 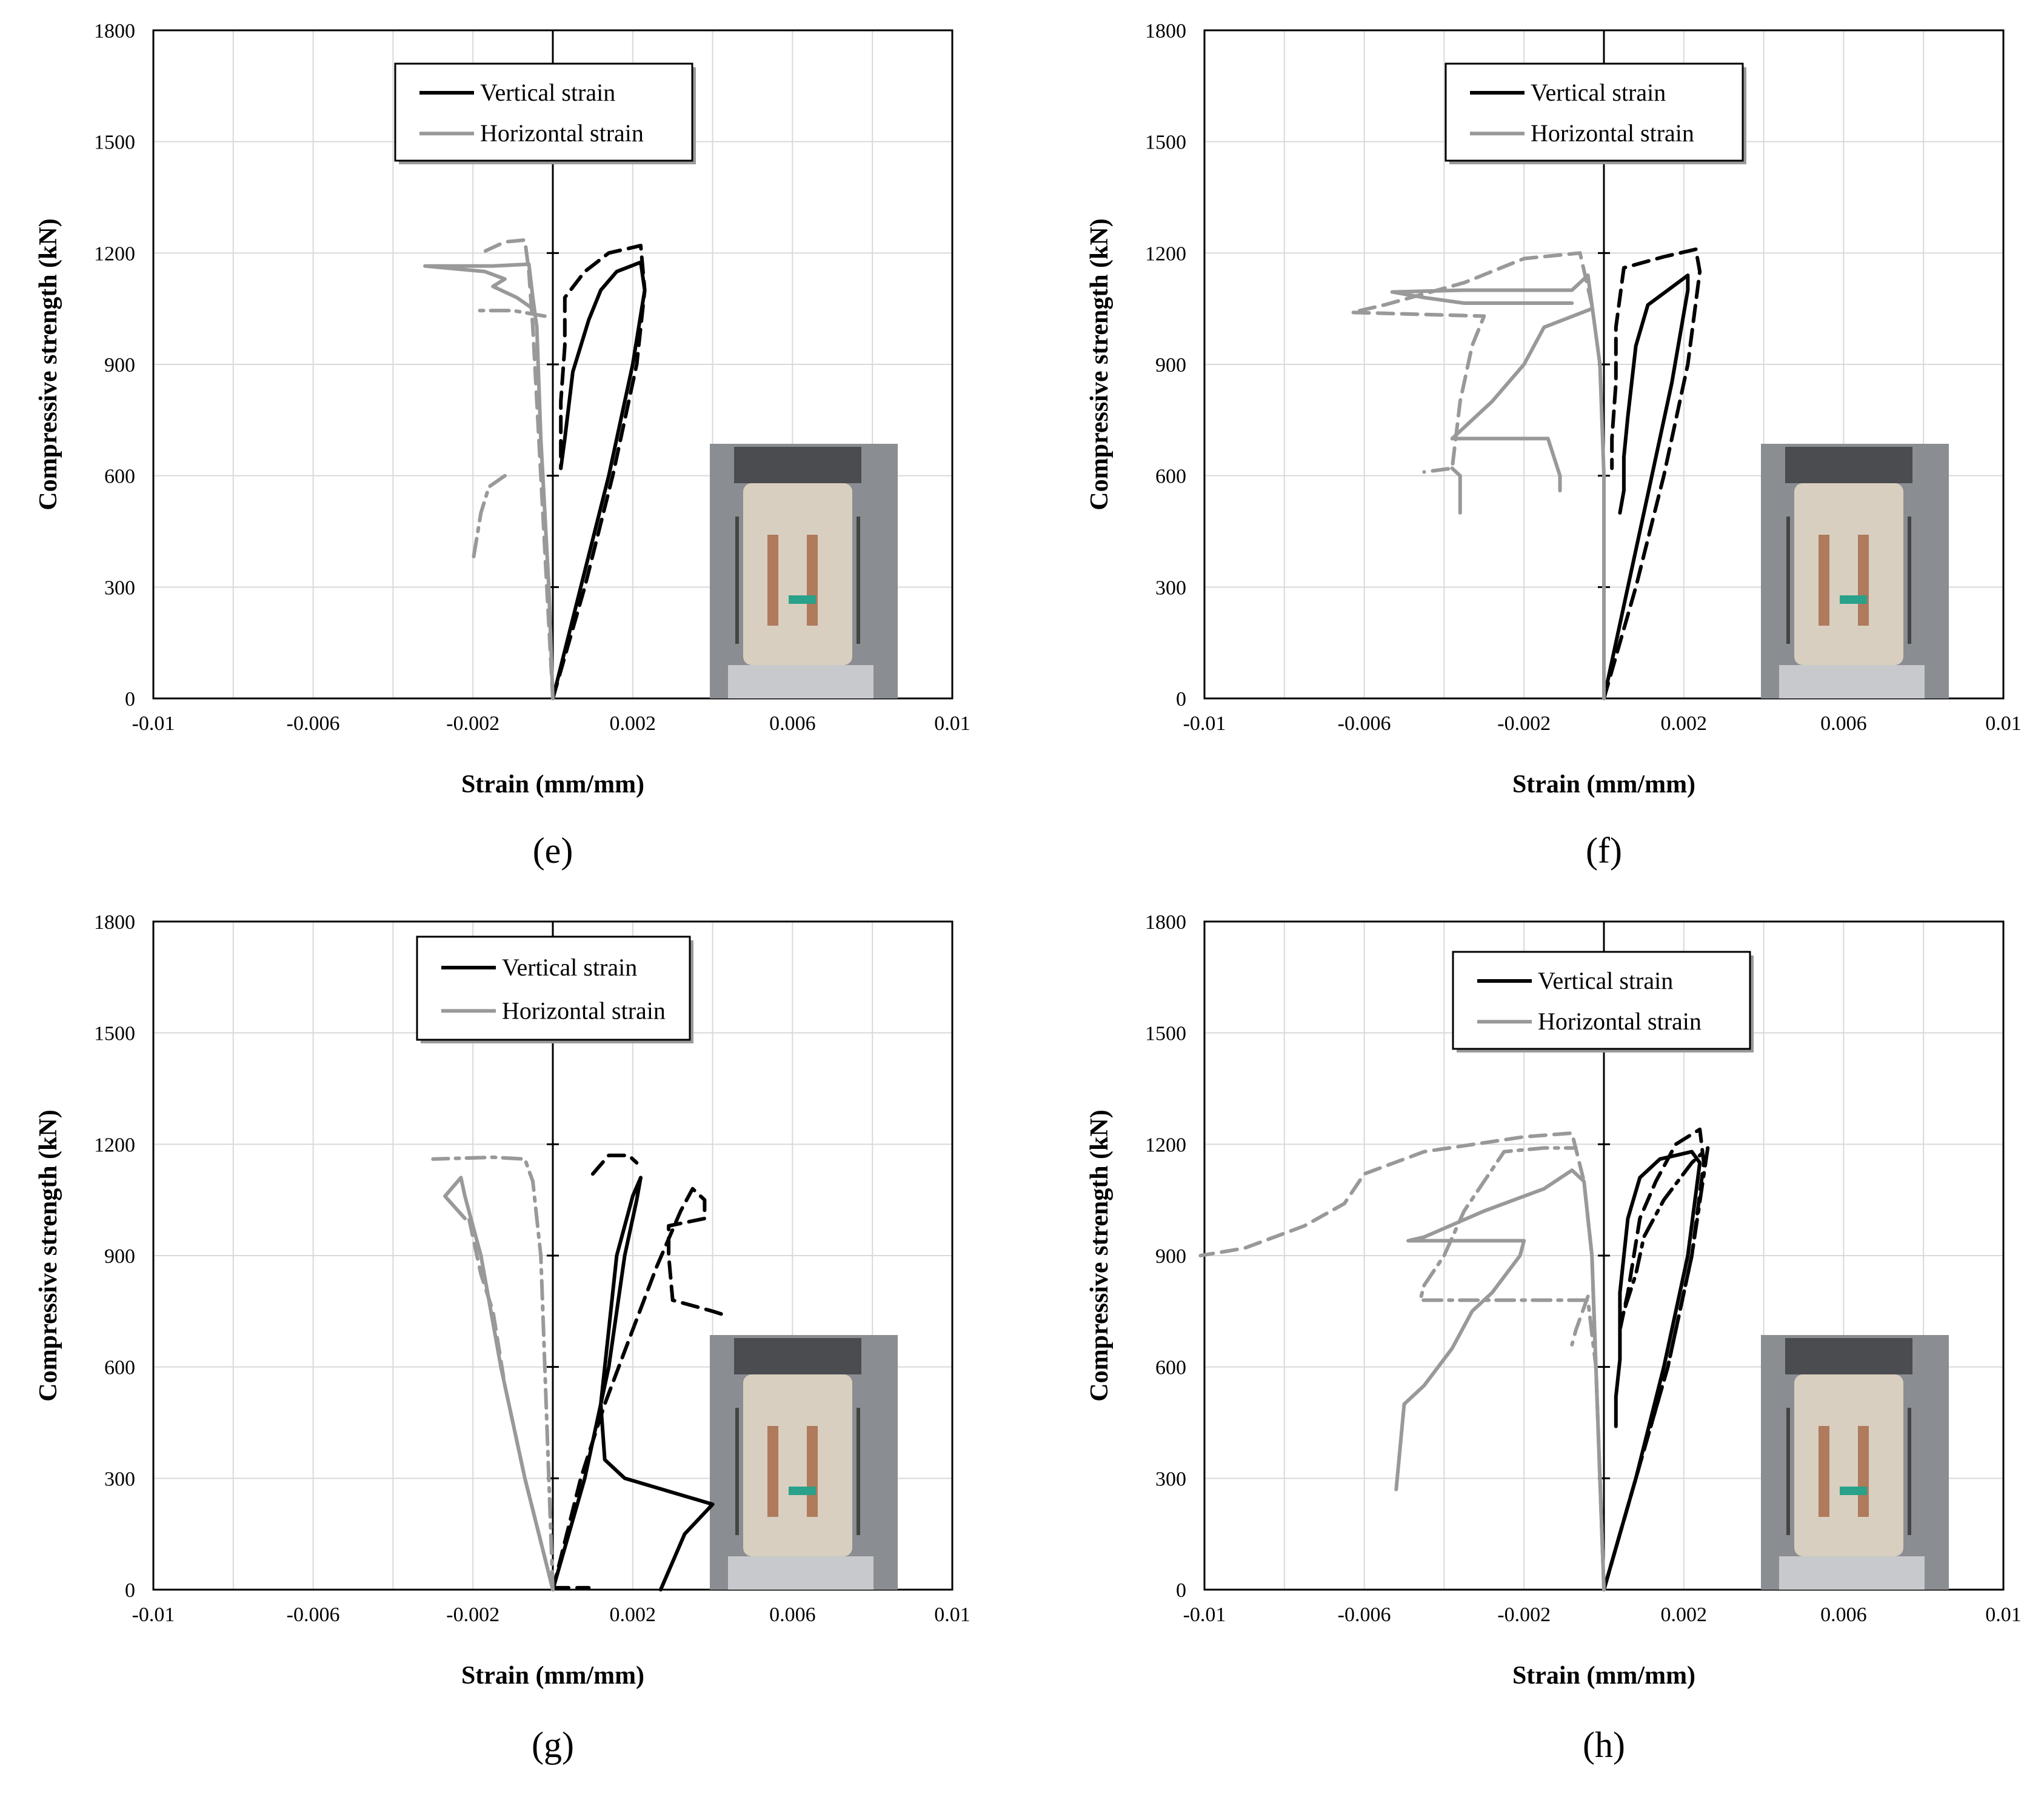 What do you see at coordinates (1604, 851) in the screenshot?
I see `panel-label: (f)` at bounding box center [1604, 851].